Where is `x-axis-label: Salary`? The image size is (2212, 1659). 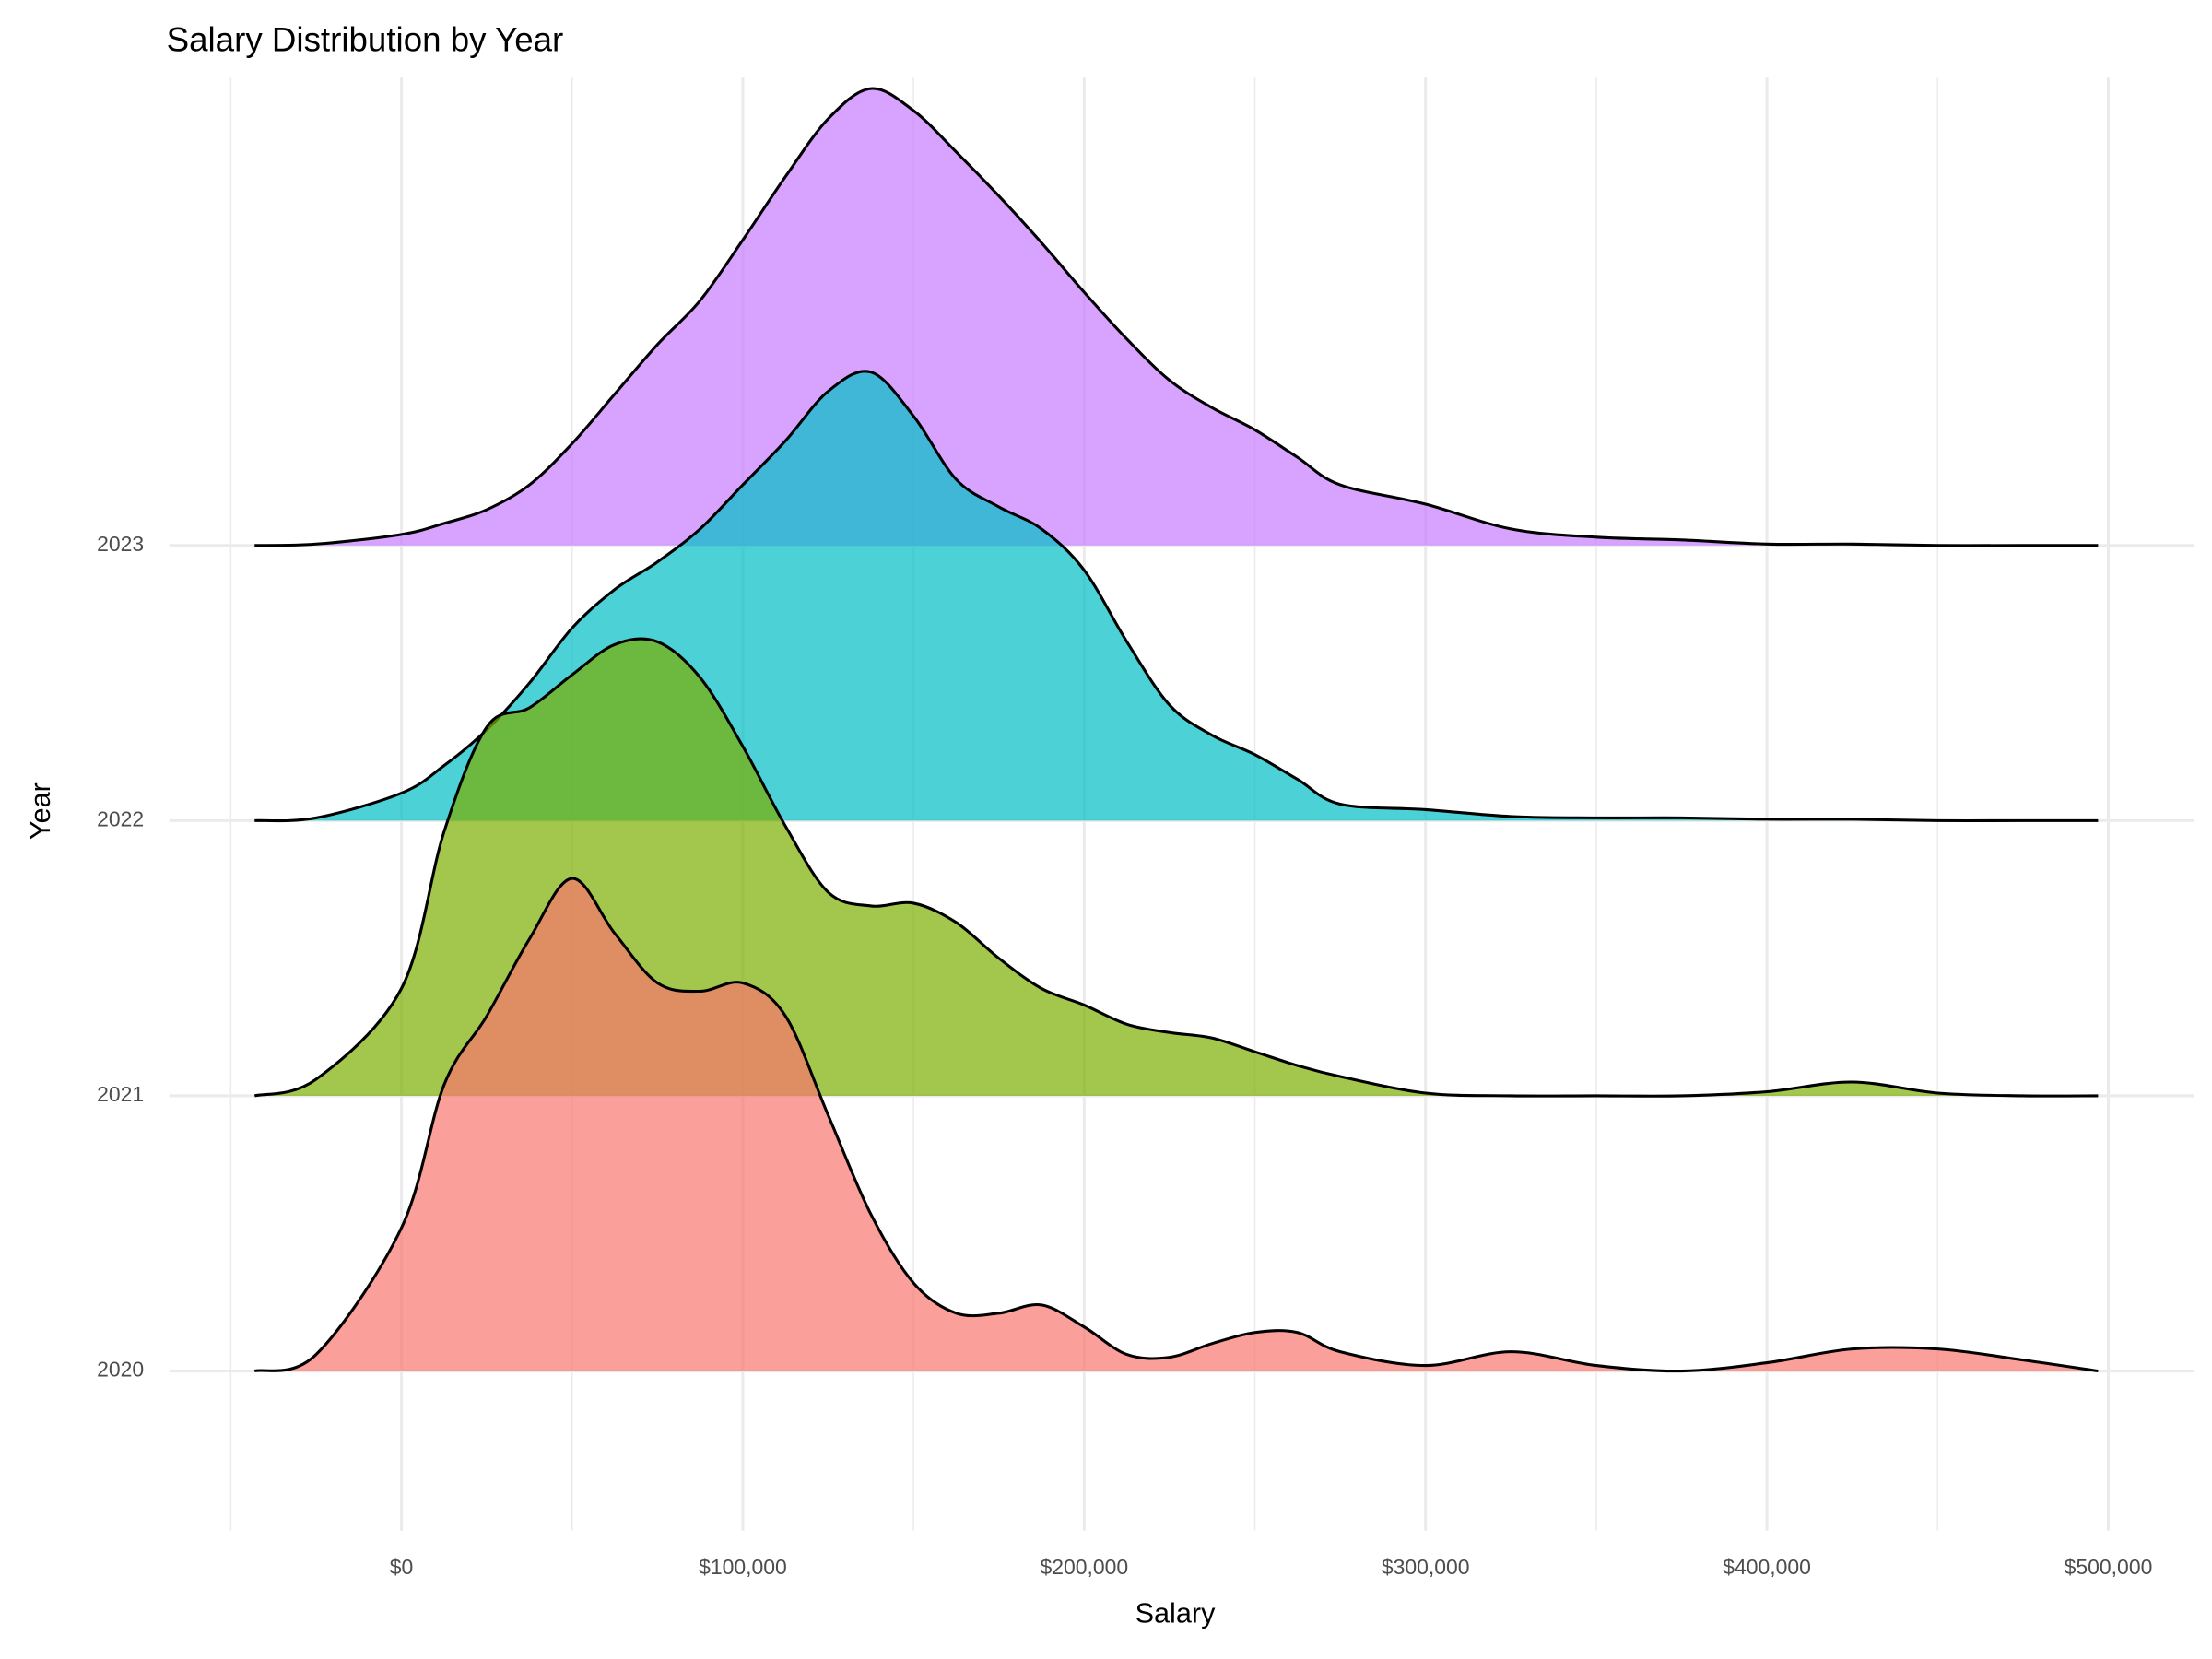
x-axis-label: Salary is located at coordinates (1175, 1614).